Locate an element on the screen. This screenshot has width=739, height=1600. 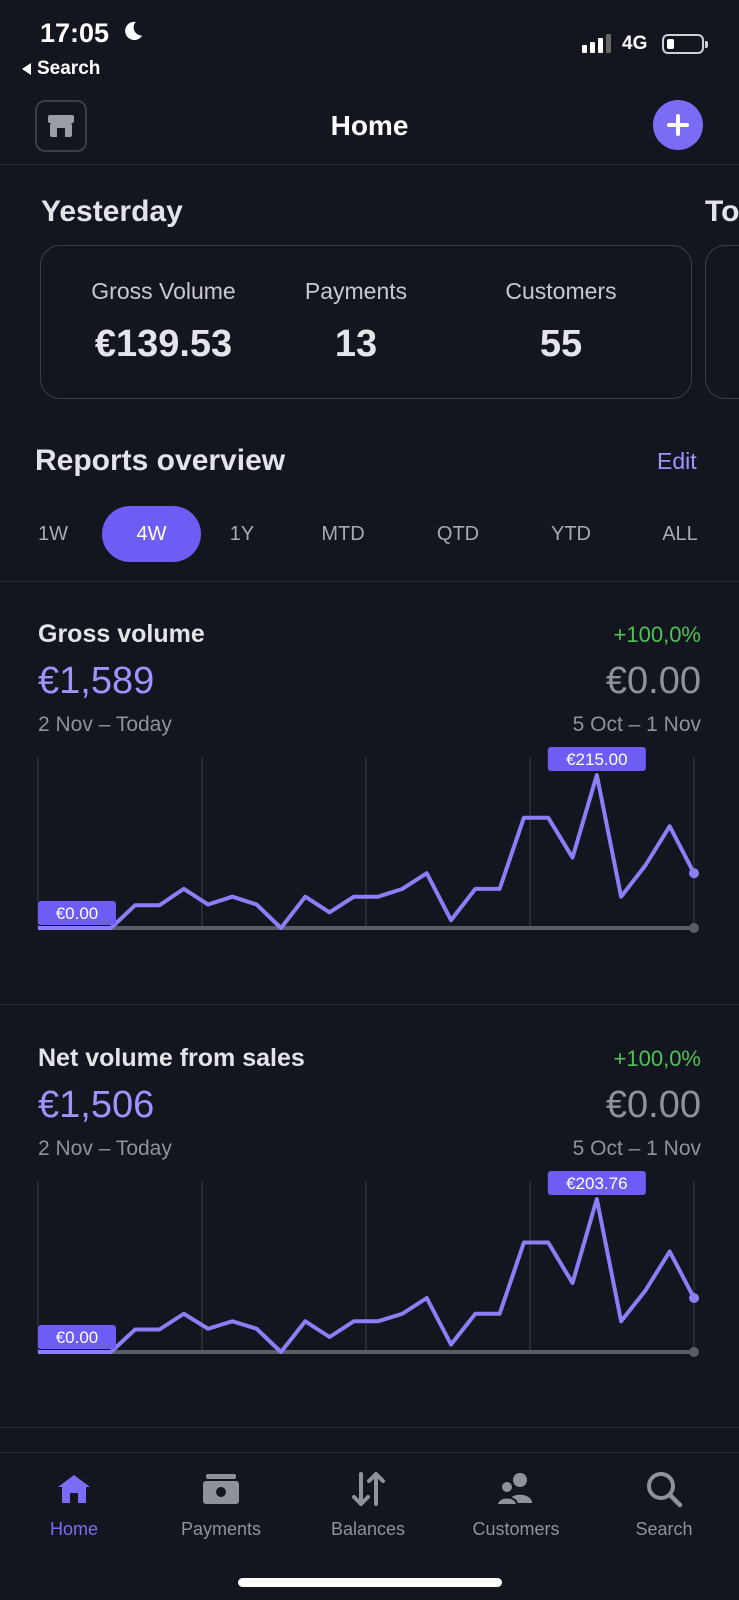
transfer-arrows-icon is located at coordinates (368, 1489).